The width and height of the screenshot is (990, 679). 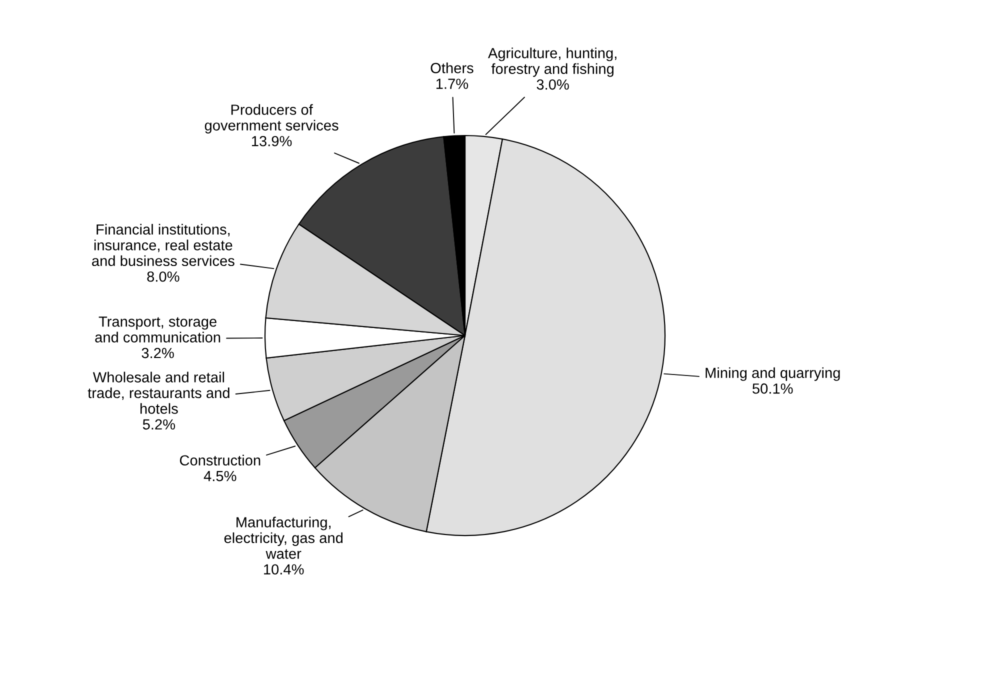 What do you see at coordinates (159, 393) in the screenshot?
I see `slice-label: Wholesale and retail trade, restaurants and hotels` at bounding box center [159, 393].